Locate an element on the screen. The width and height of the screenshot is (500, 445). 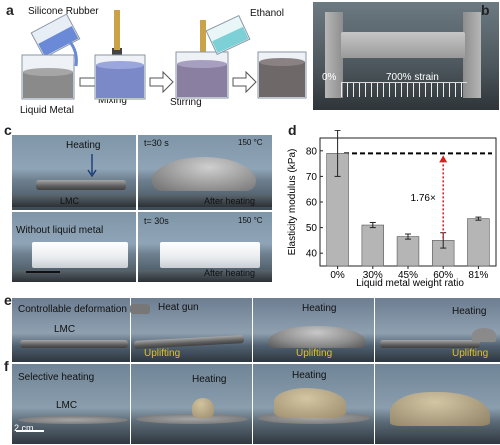
scale-bar-f is located at coordinates (30, 431).